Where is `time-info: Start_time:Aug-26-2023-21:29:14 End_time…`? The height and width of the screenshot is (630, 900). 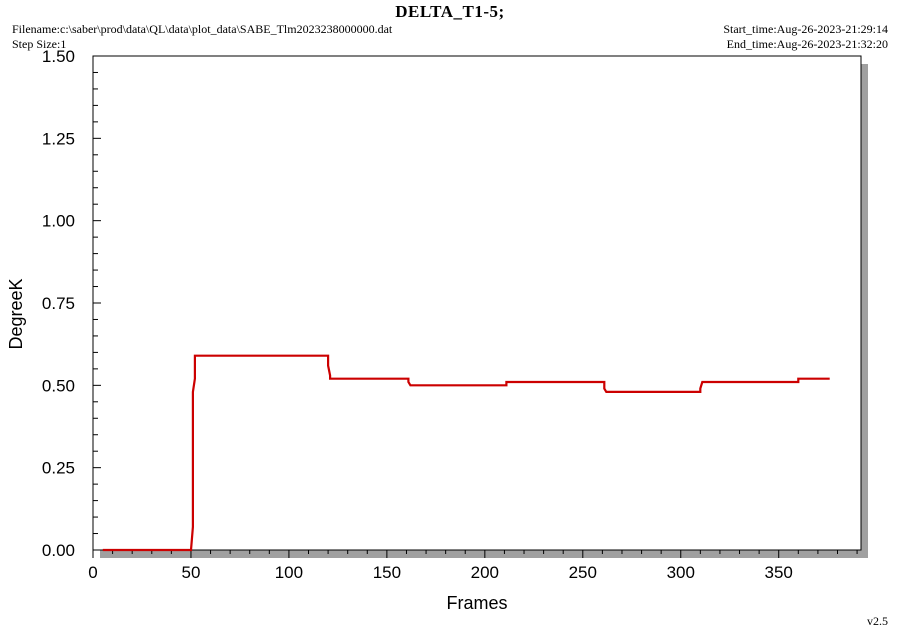 time-info: Start_time:Aug-26-2023-21:29:14 End_time… is located at coordinates (805, 37).